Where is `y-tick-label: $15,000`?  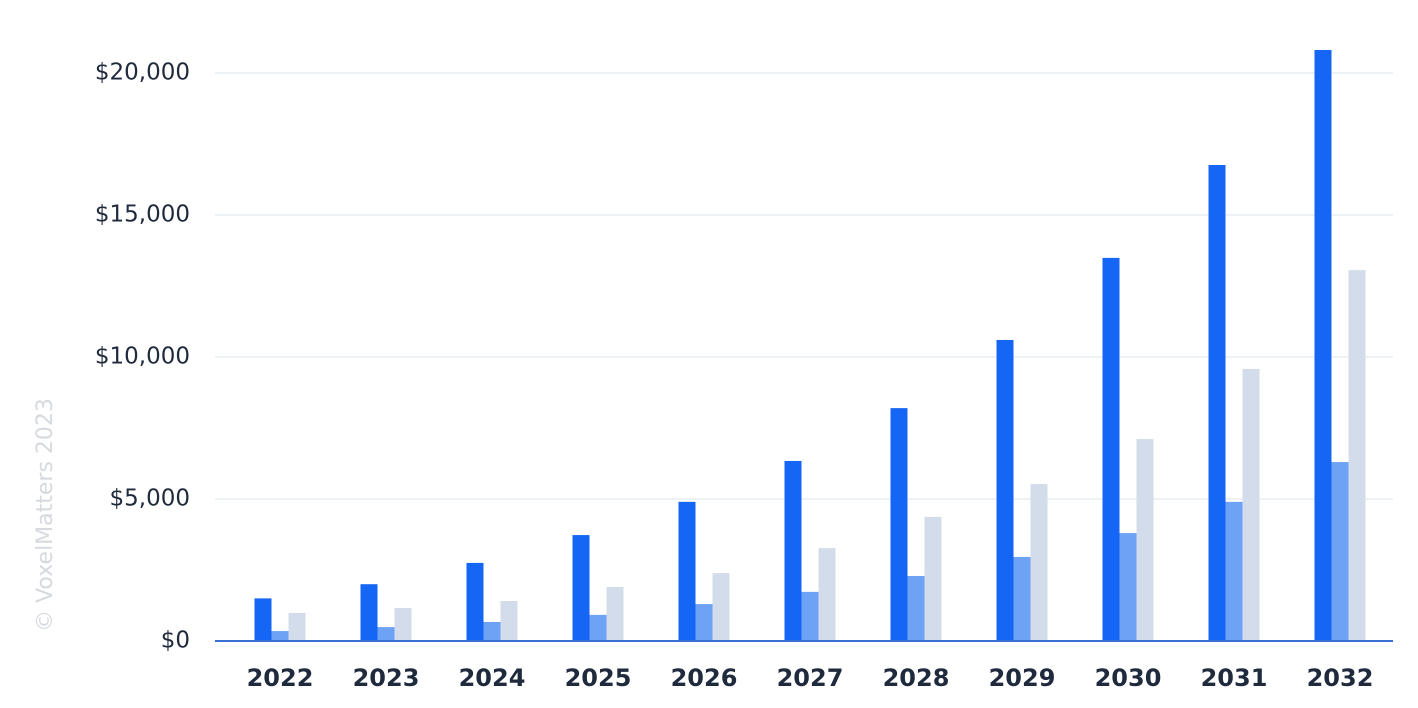
y-tick-label: $15,000 is located at coordinates (142, 215).